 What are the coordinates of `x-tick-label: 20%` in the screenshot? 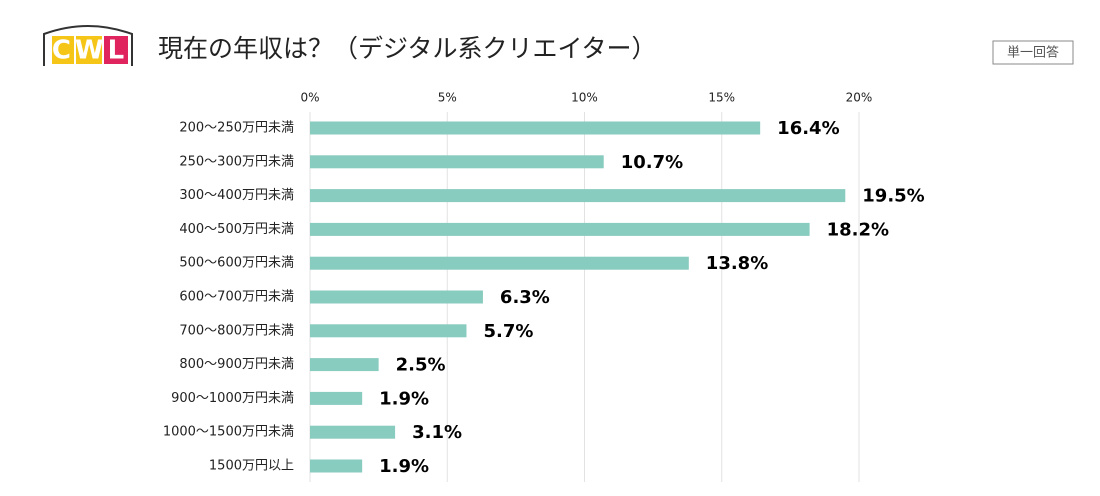 It's located at (859, 98).